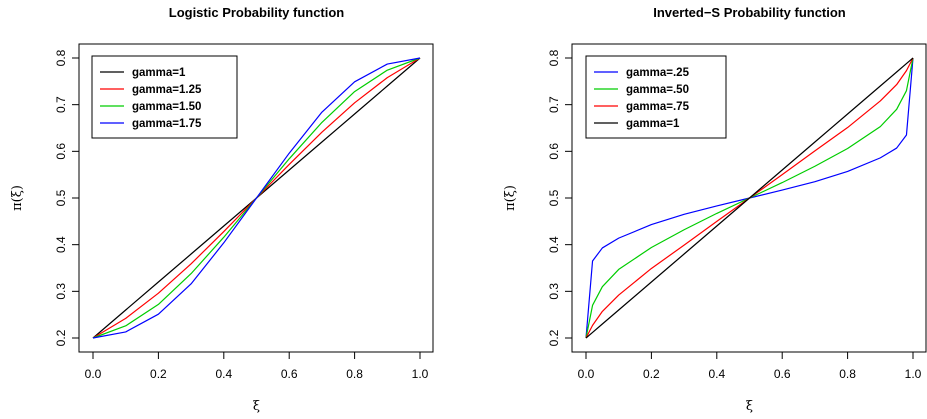 Image resolution: width=927 pixels, height=419 pixels. Describe the element at coordinates (166, 107) in the screenshot. I see `legend-label: gamma=1.50` at that location.